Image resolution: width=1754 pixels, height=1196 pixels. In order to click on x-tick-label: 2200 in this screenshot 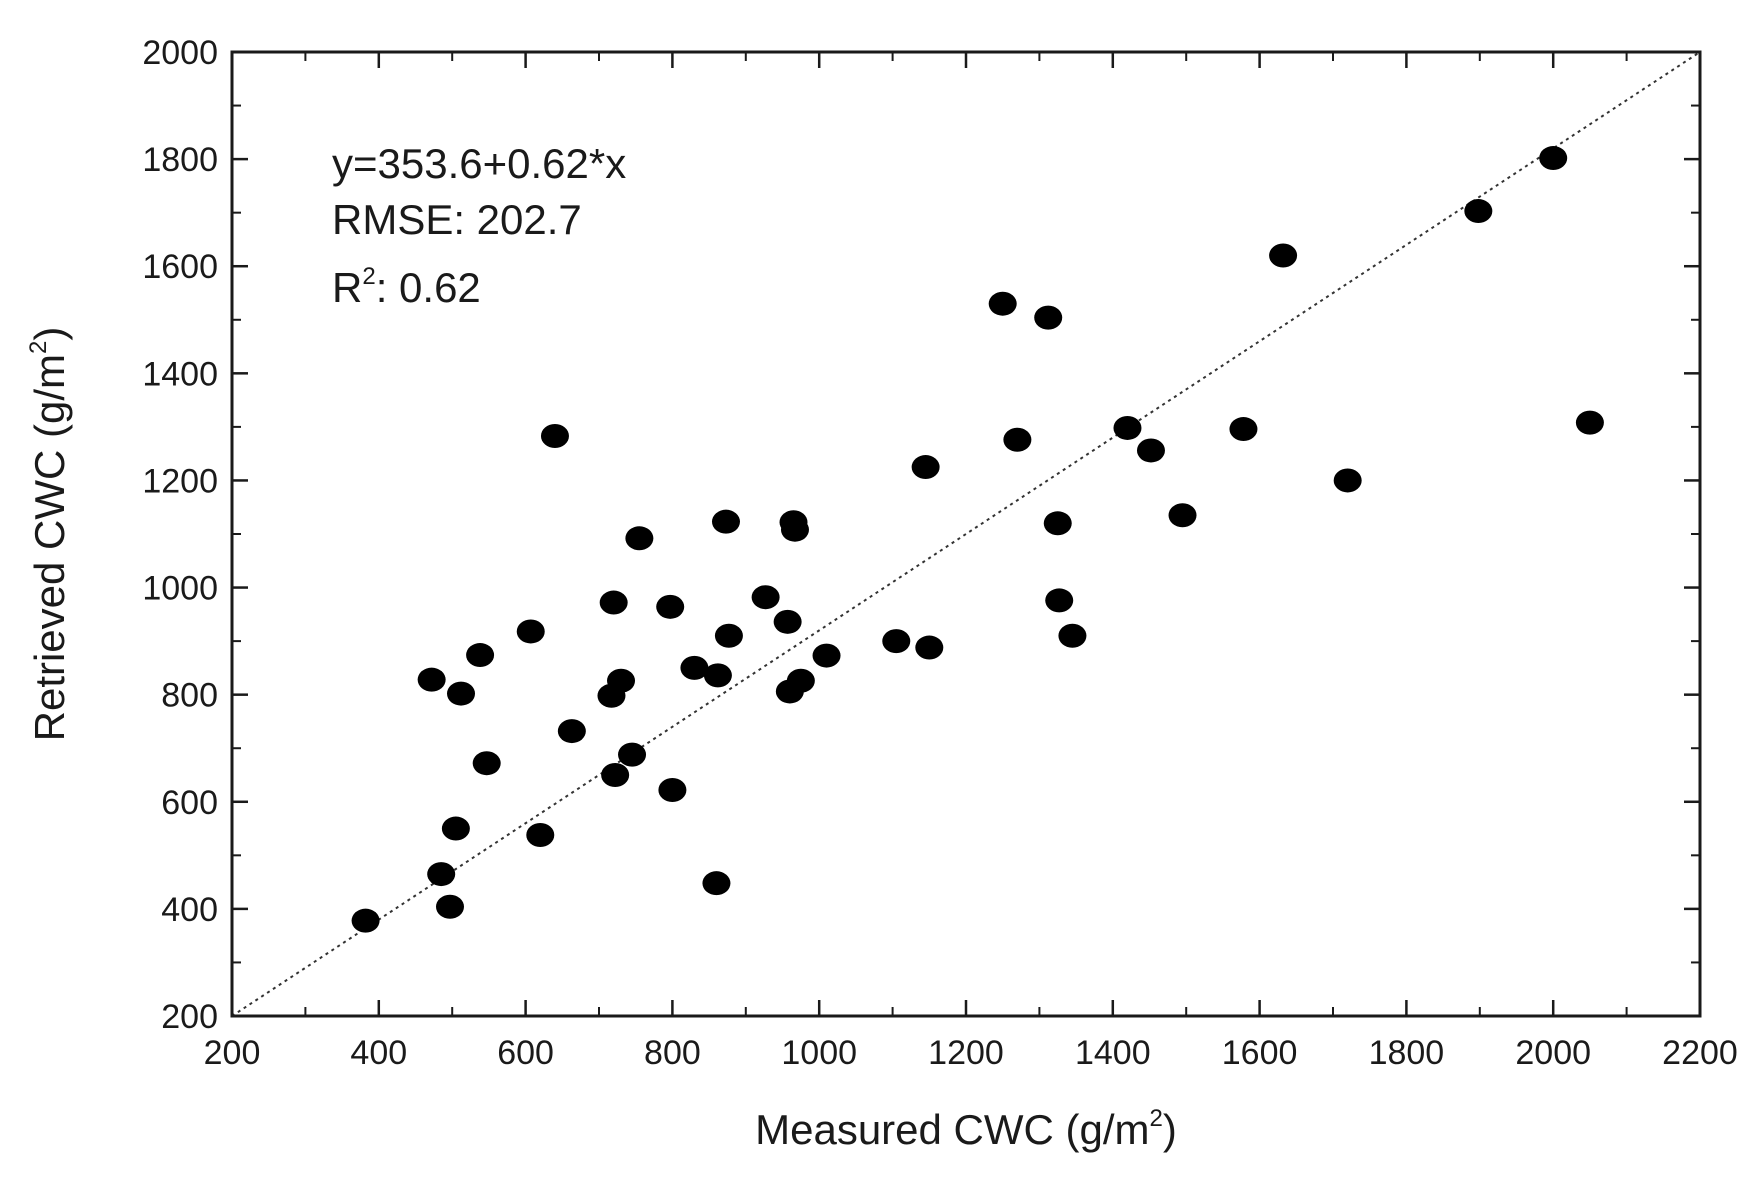, I will do `click(1700, 1053)`.